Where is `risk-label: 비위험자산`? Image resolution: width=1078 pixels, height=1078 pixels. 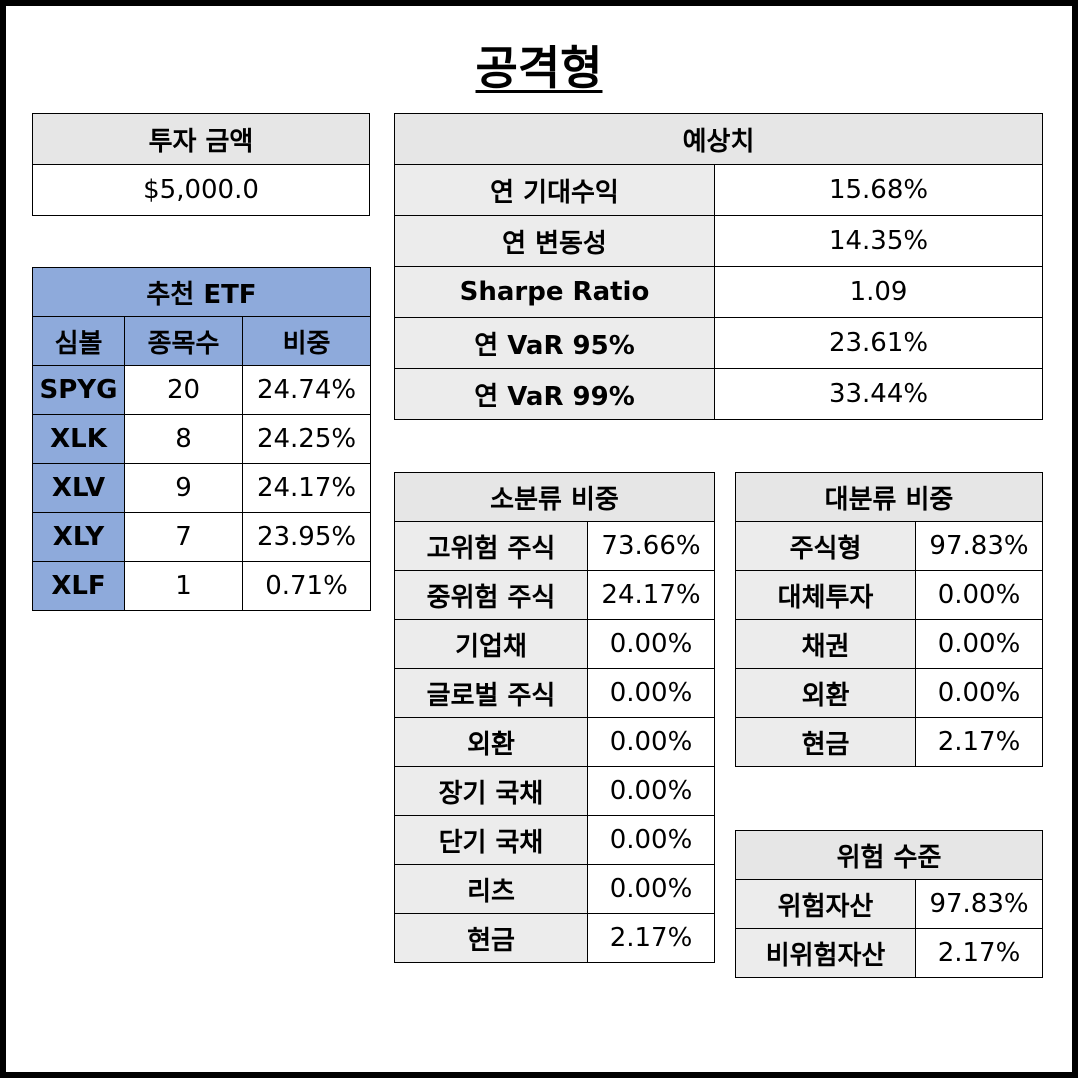
risk-label: 비위험자산 is located at coordinates (825, 953).